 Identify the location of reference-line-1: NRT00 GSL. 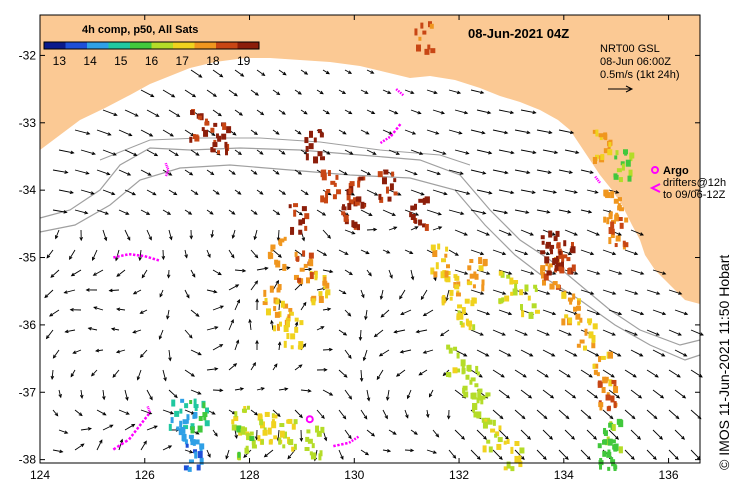
(630, 49).